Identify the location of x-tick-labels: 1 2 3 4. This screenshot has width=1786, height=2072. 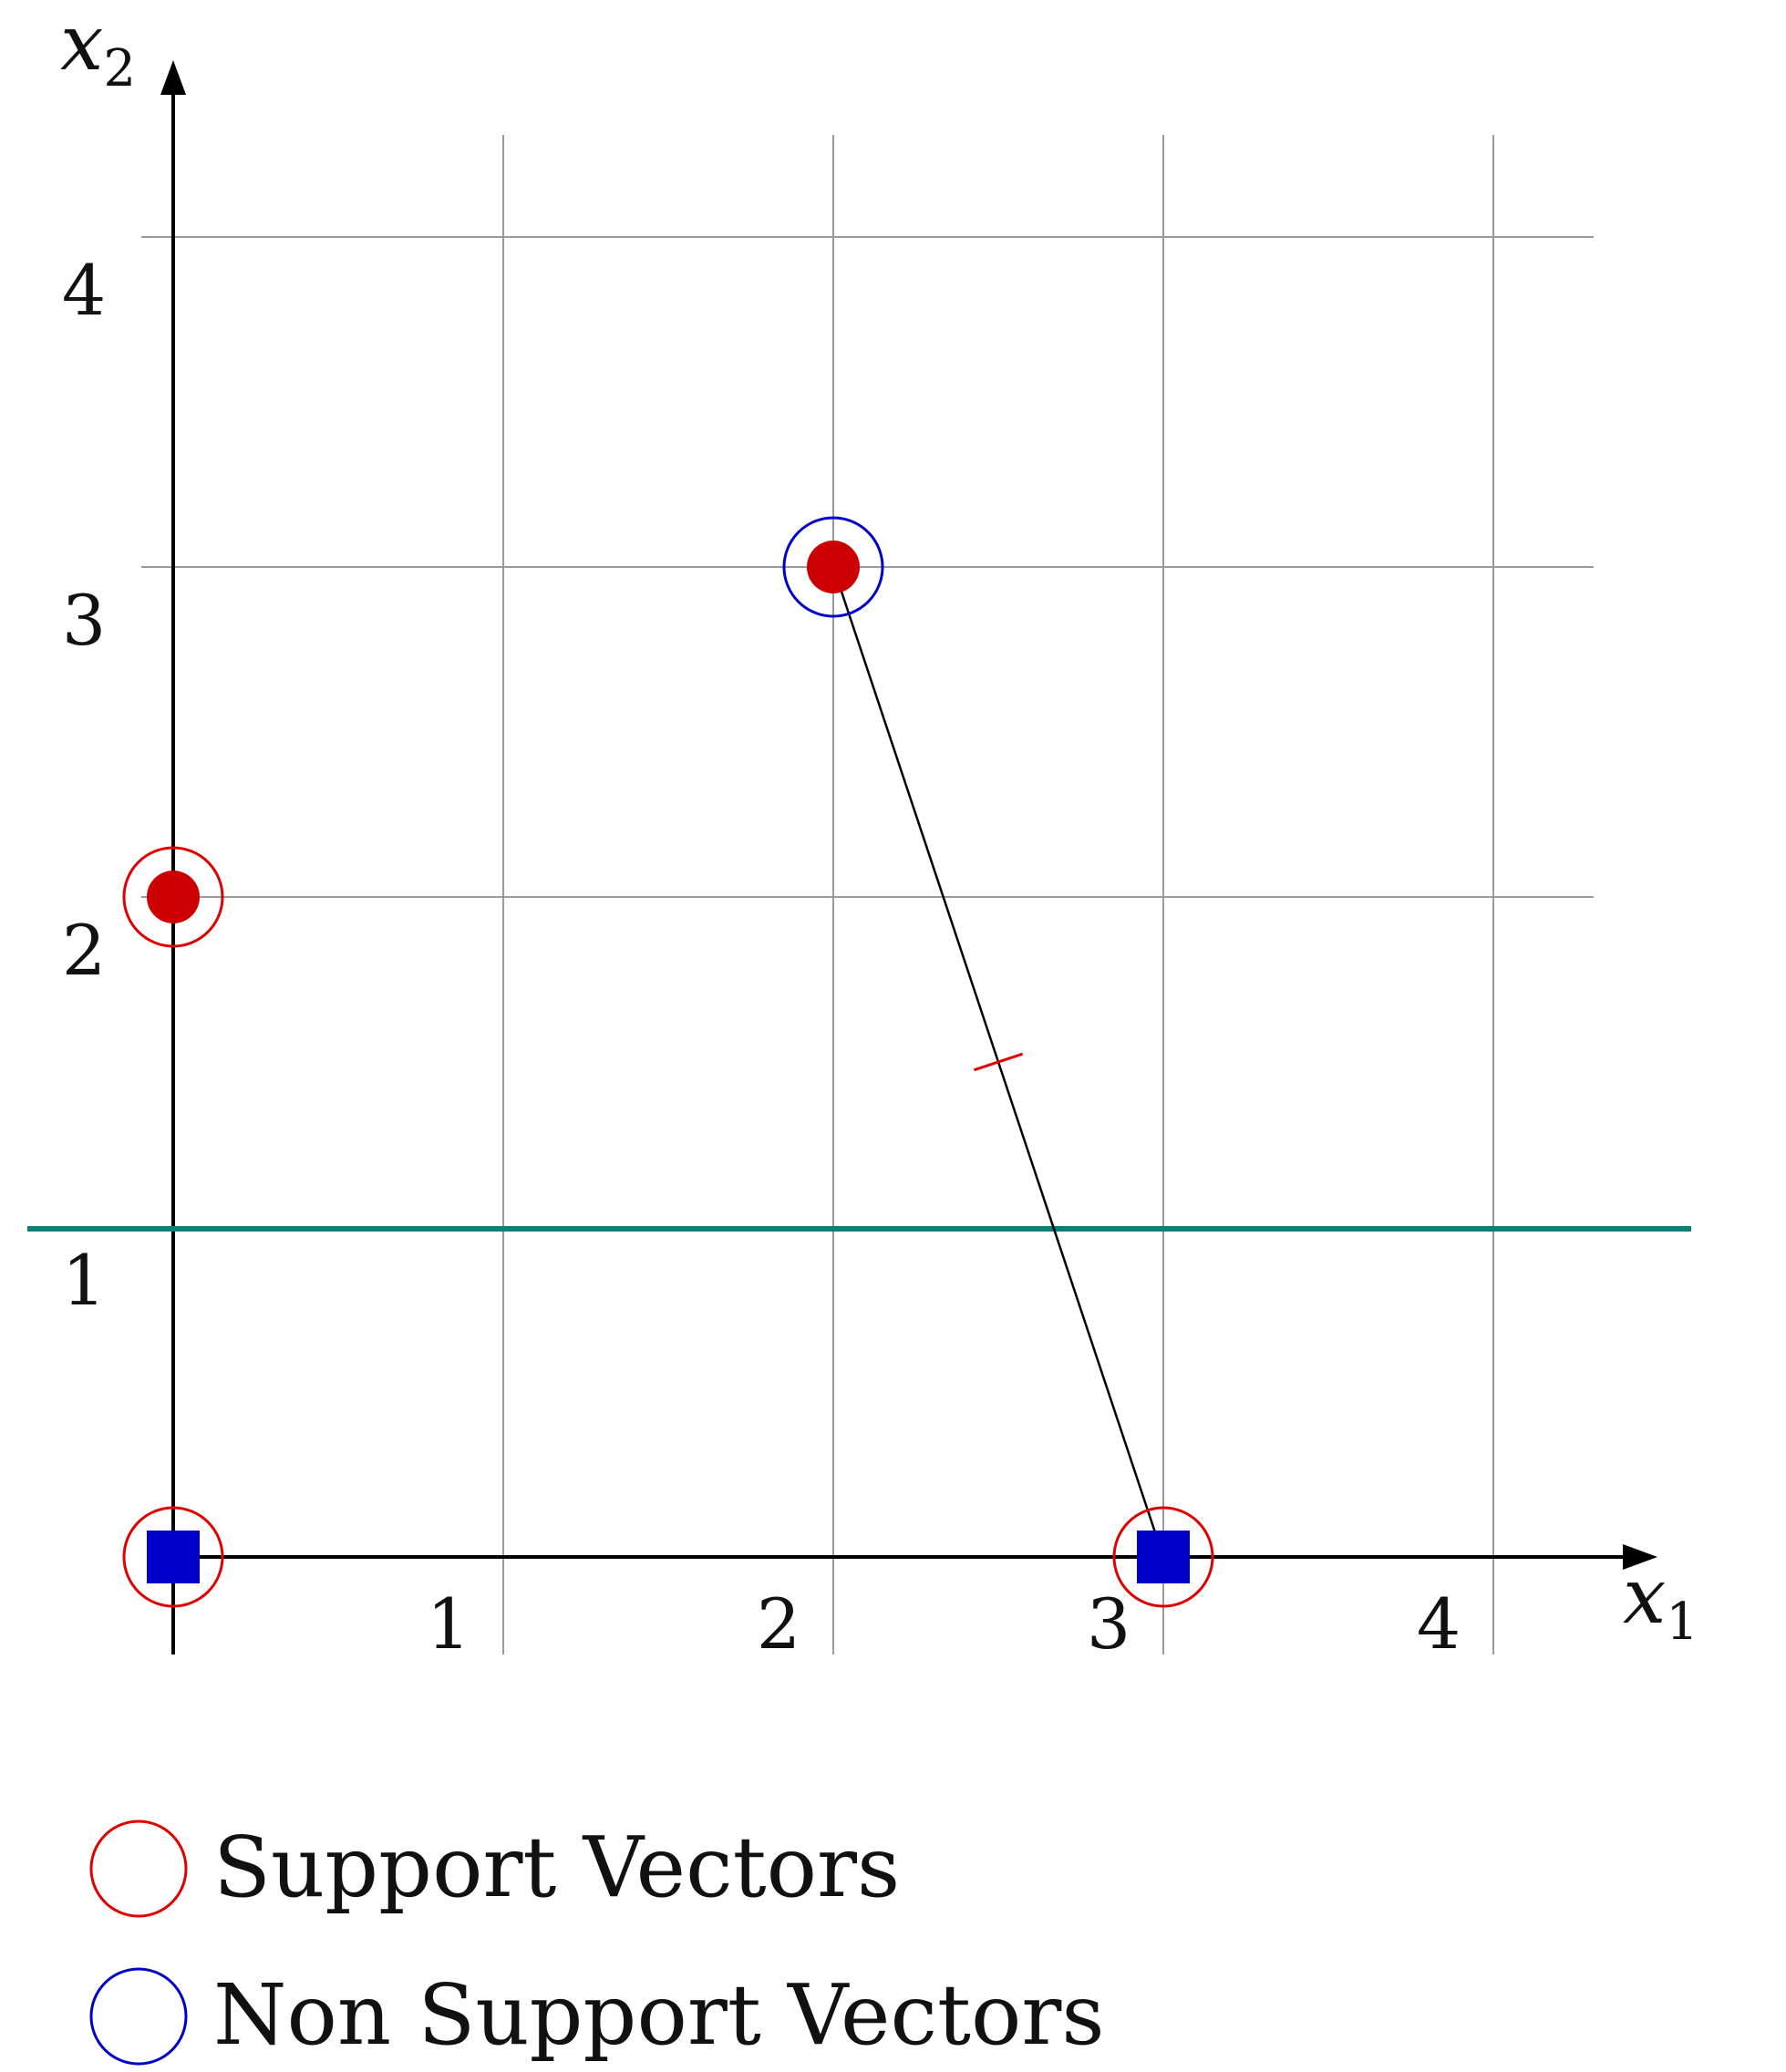
(944, 1624).